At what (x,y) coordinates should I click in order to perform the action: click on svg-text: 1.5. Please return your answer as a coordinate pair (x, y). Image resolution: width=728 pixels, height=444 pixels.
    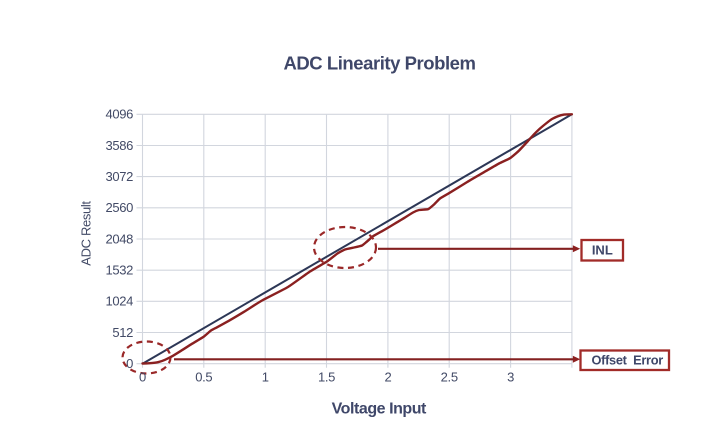
    Looking at the image, I should click on (326, 377).